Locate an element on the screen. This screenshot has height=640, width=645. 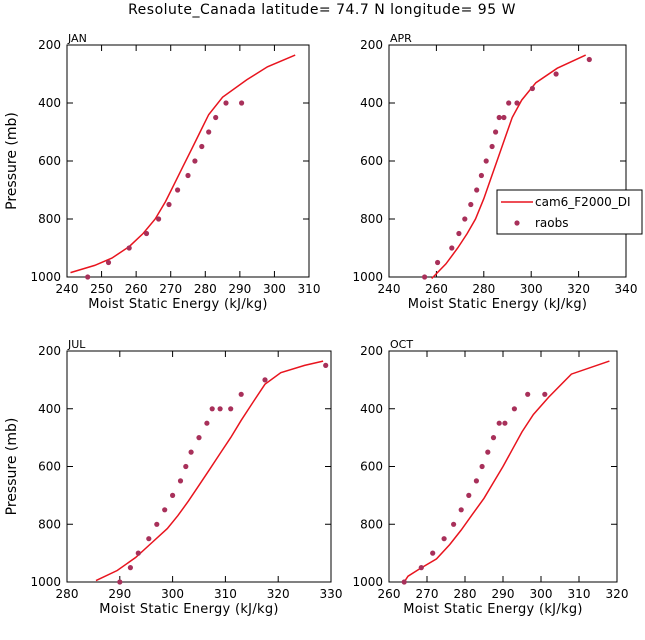
x-tick-label: 330 is located at coordinates (331, 594).